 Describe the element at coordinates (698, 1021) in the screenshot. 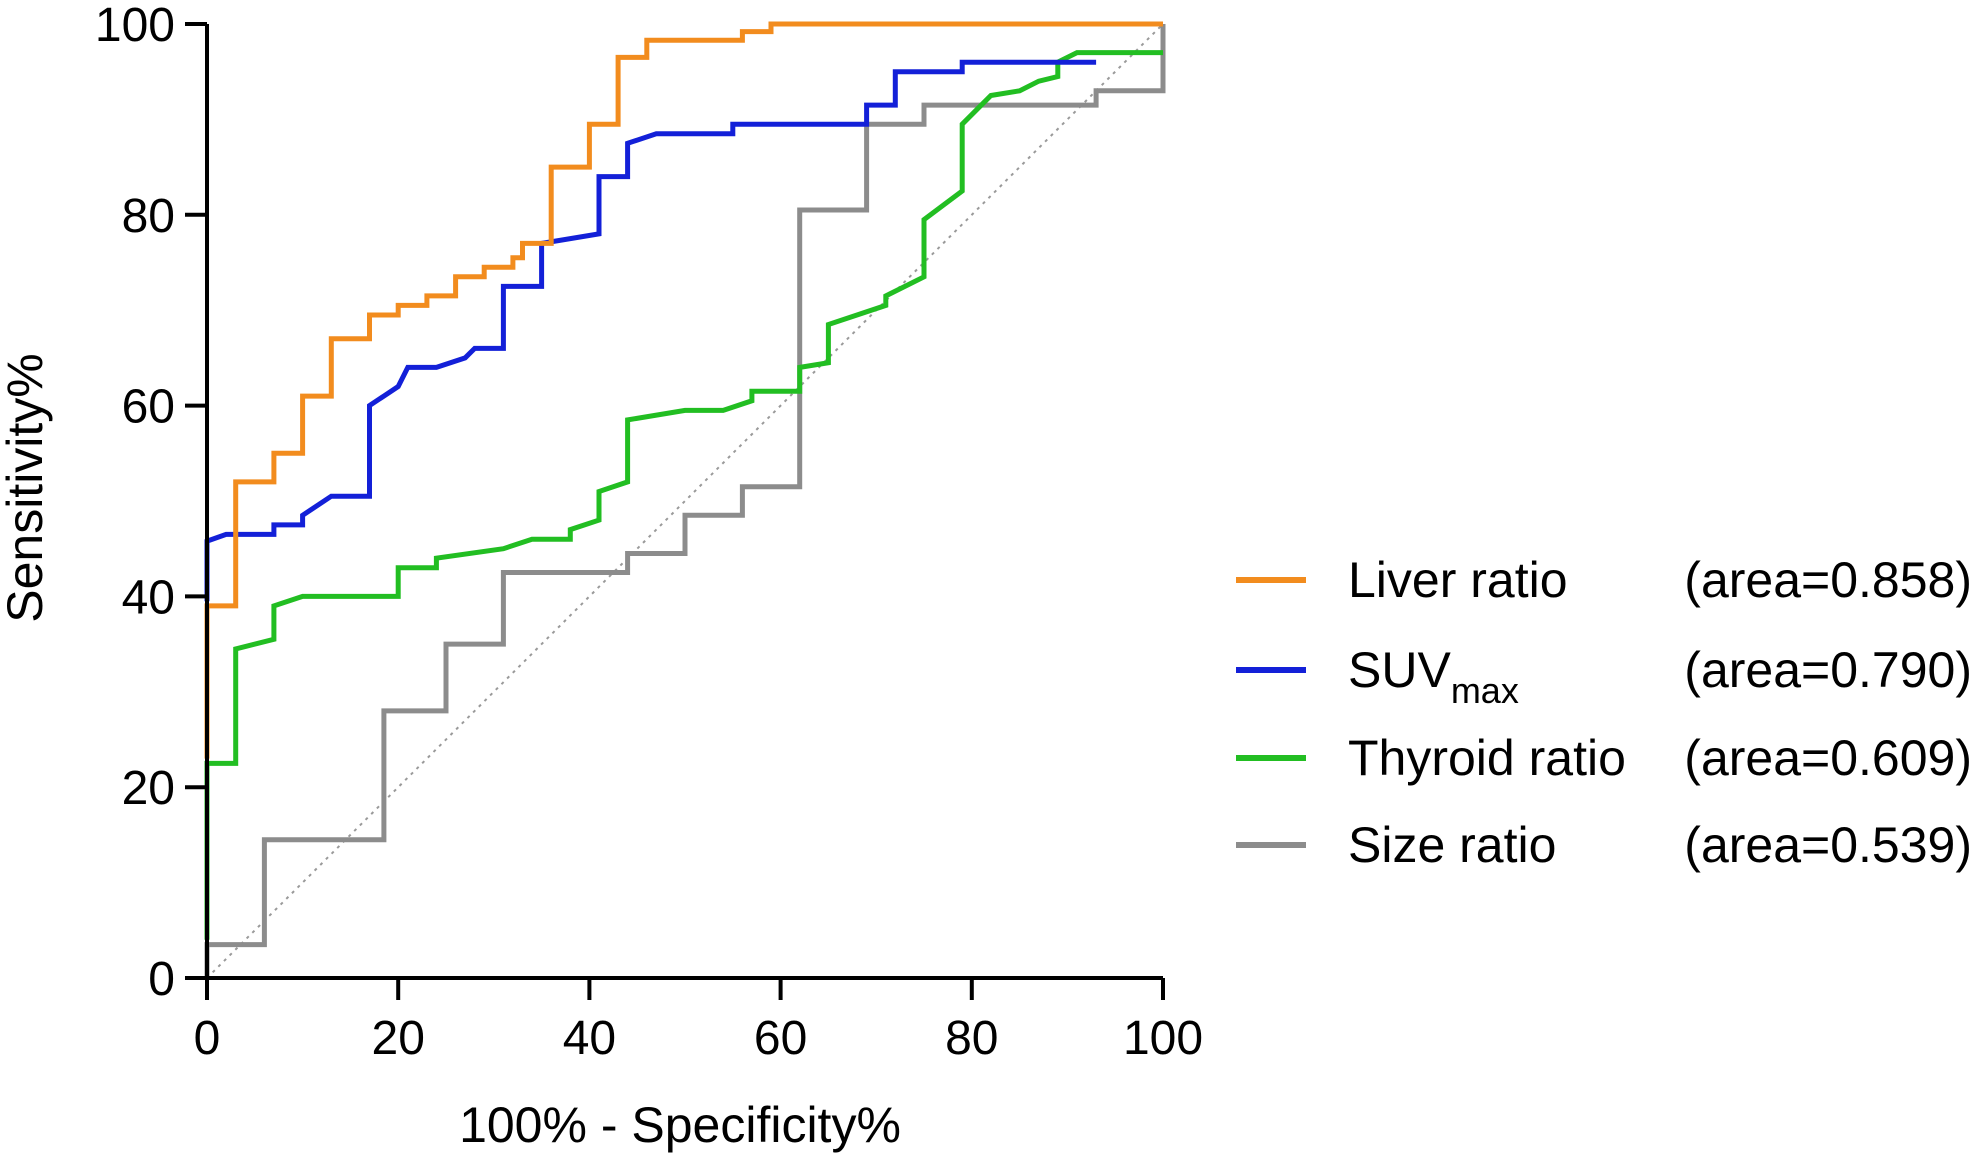

I see `x-ticks: 0 20 40 60 80 100` at that location.